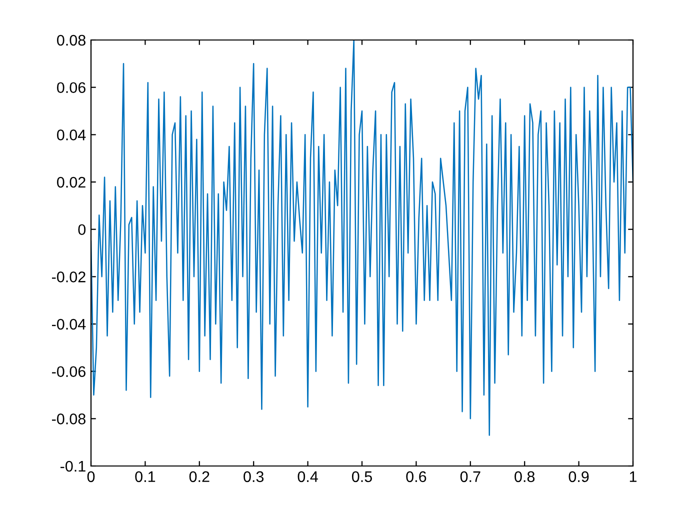 The image size is (700, 525). I want to click on y-tick-label: -0.02, so click(69, 277).